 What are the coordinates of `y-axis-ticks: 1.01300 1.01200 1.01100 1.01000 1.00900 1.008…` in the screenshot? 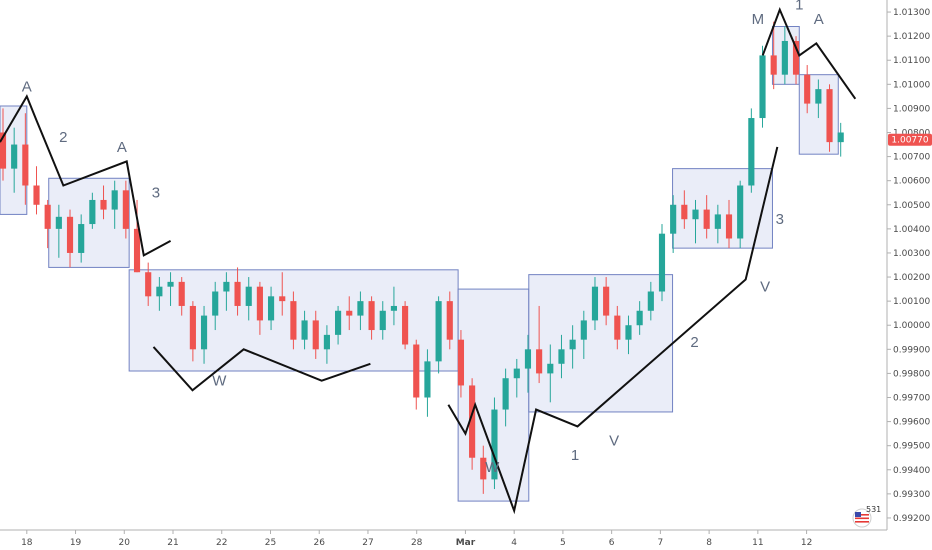 It's located at (908, 266).